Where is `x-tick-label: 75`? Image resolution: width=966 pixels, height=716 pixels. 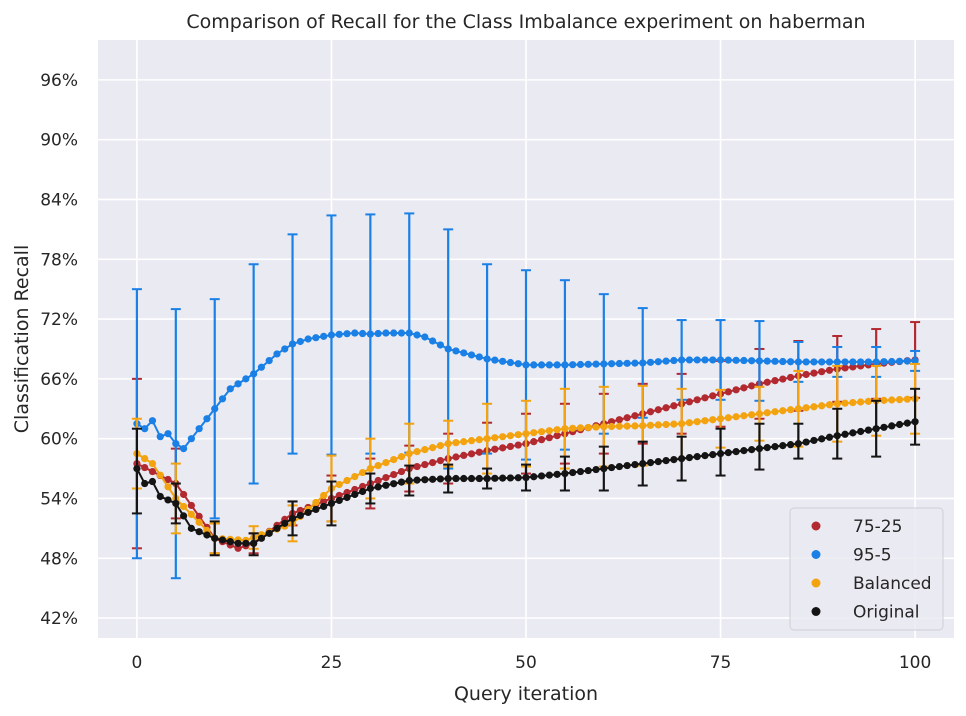
x-tick-label: 75 is located at coordinates (721, 663).